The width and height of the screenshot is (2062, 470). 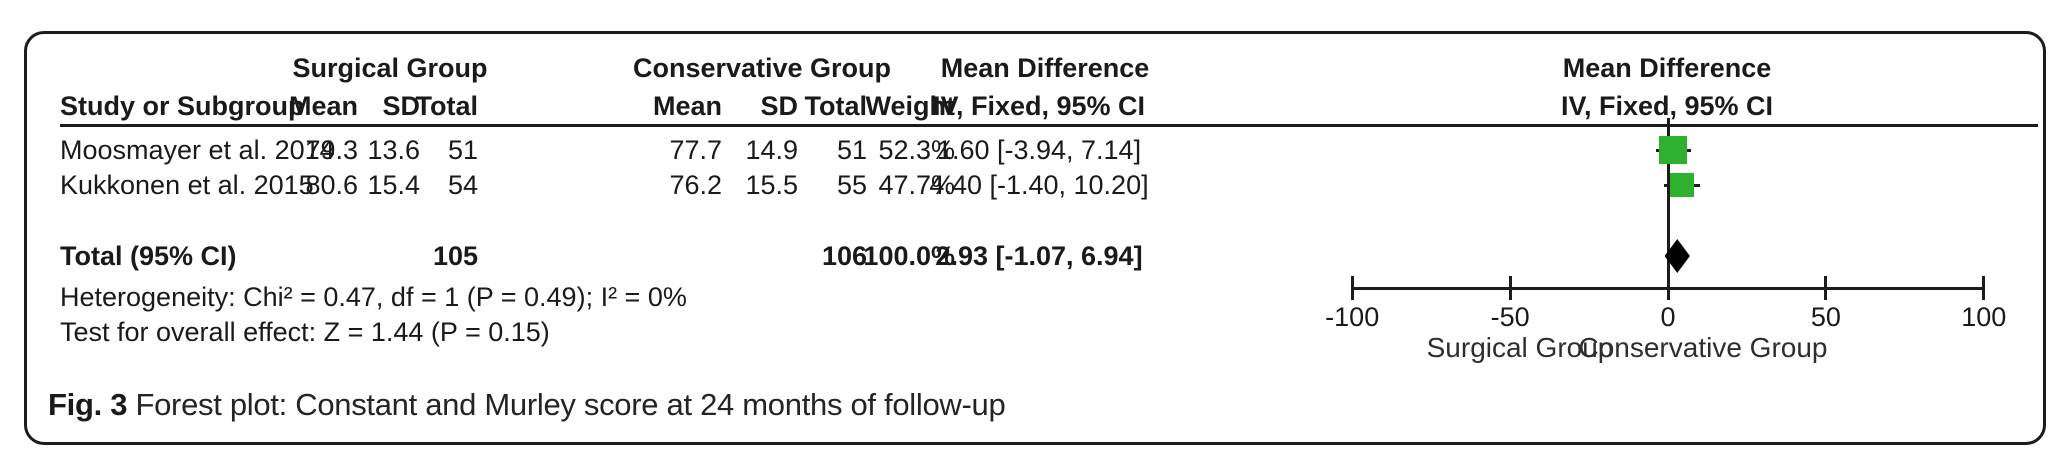 What do you see at coordinates (695, 185) in the screenshot?
I see `conservative-mean: 76.2` at bounding box center [695, 185].